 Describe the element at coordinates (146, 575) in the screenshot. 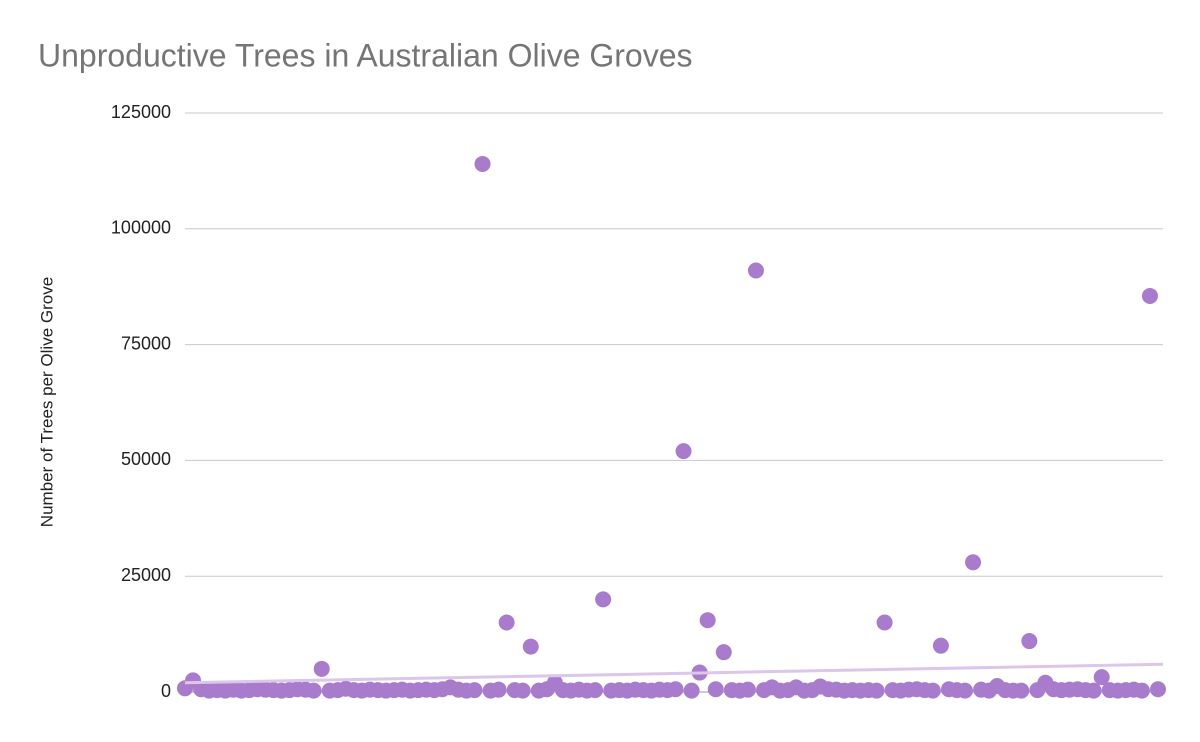

I see `y-tick-label: 25000` at that location.